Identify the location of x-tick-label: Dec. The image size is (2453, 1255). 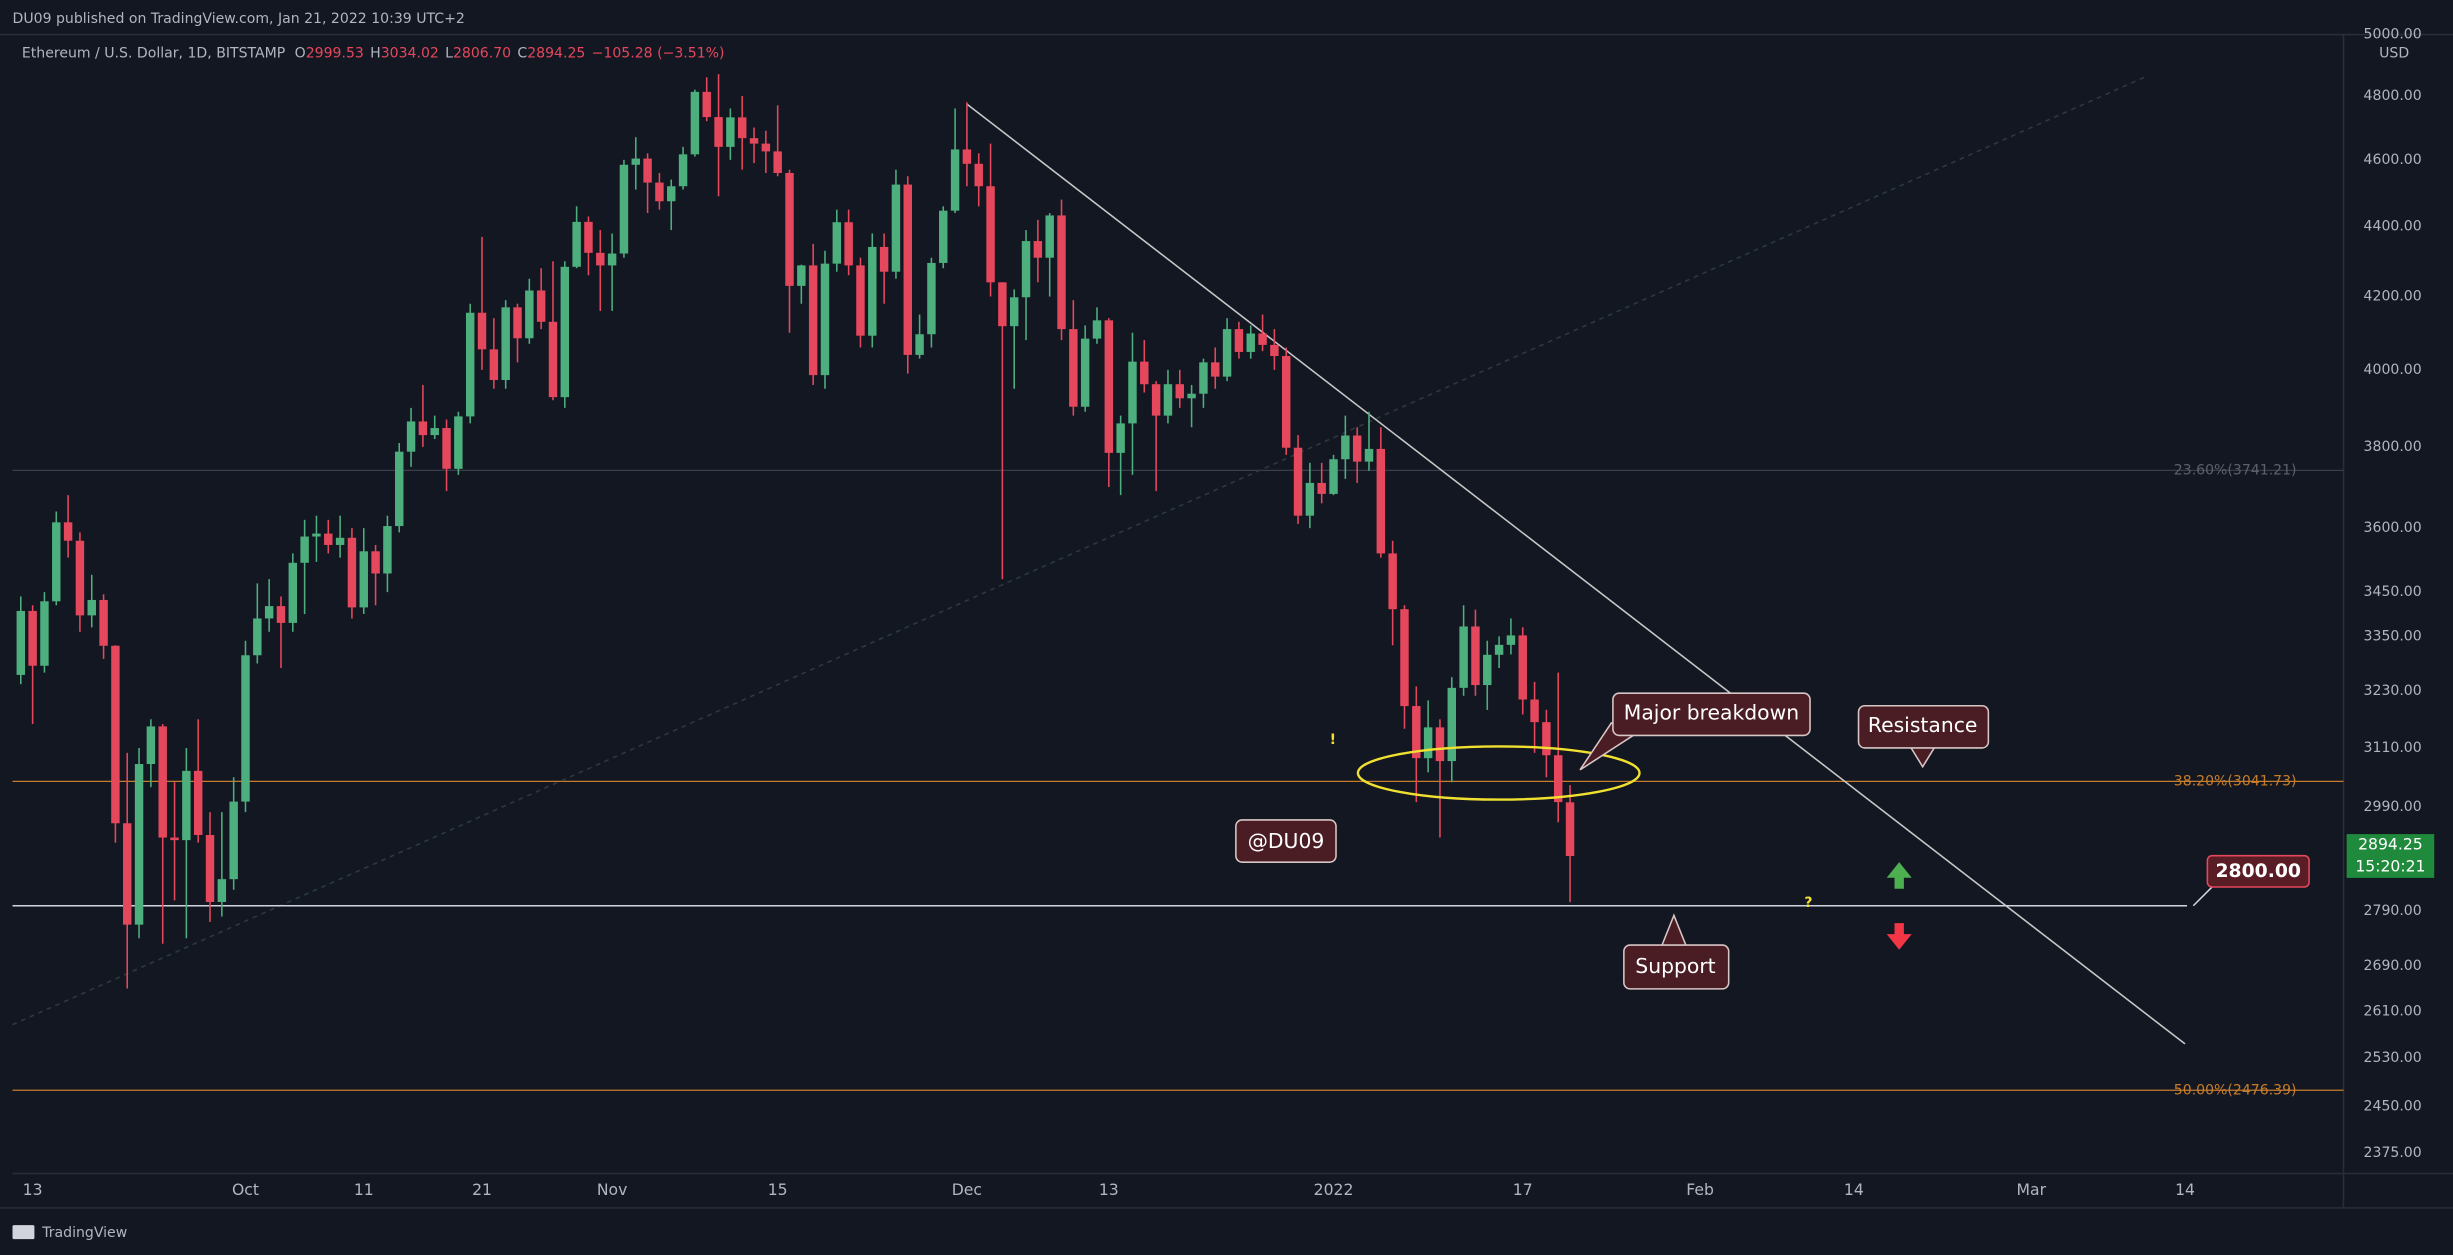
(967, 1189).